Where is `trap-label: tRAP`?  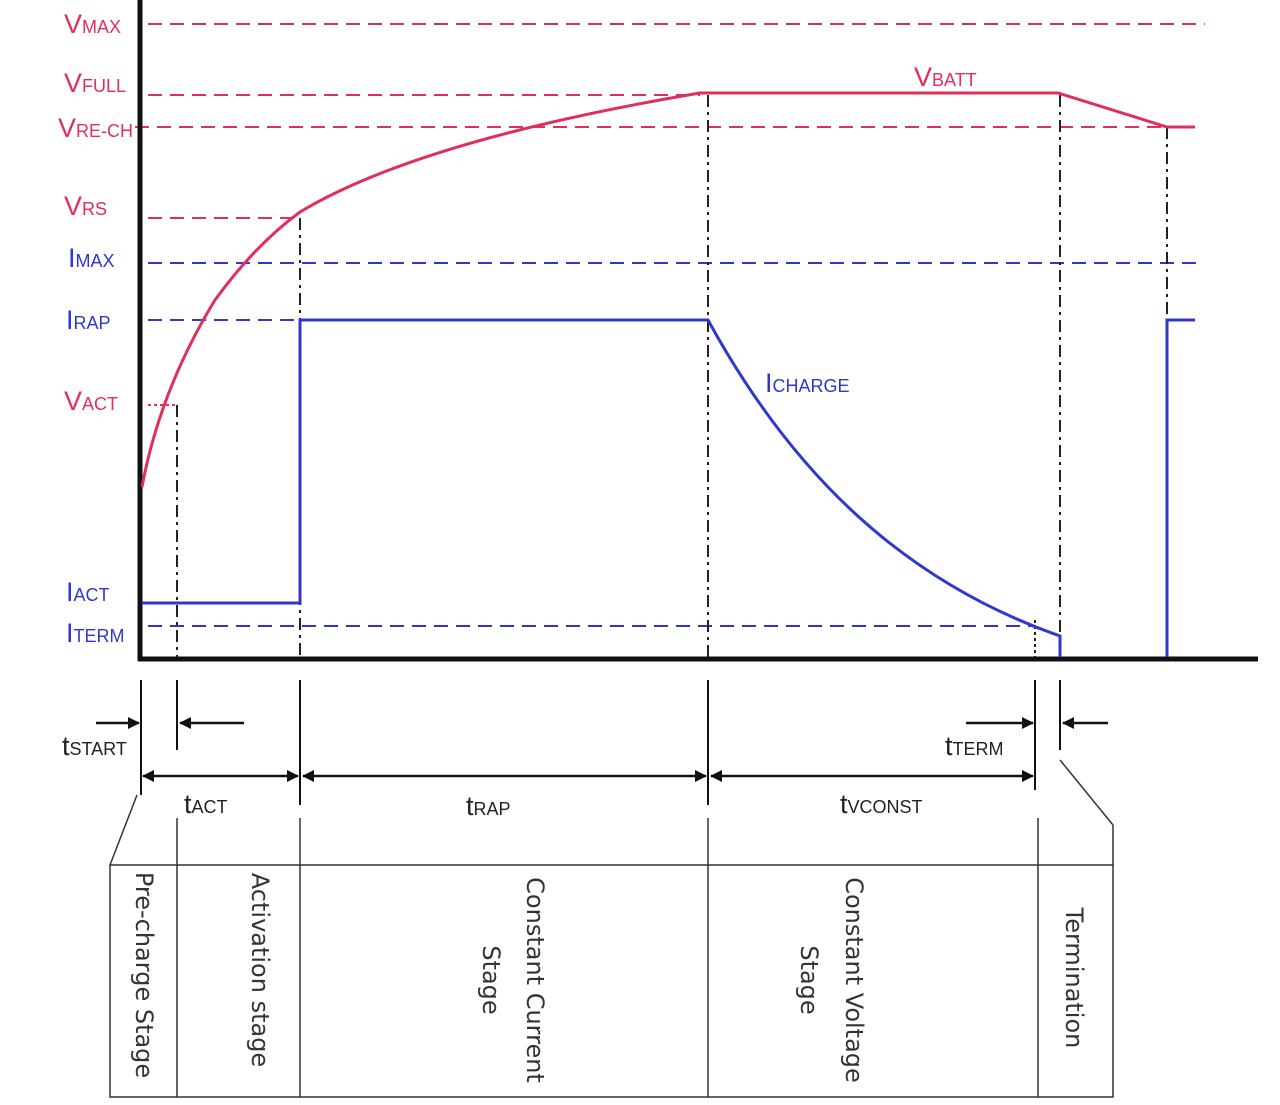
trap-label: tRAP is located at coordinates (488, 806).